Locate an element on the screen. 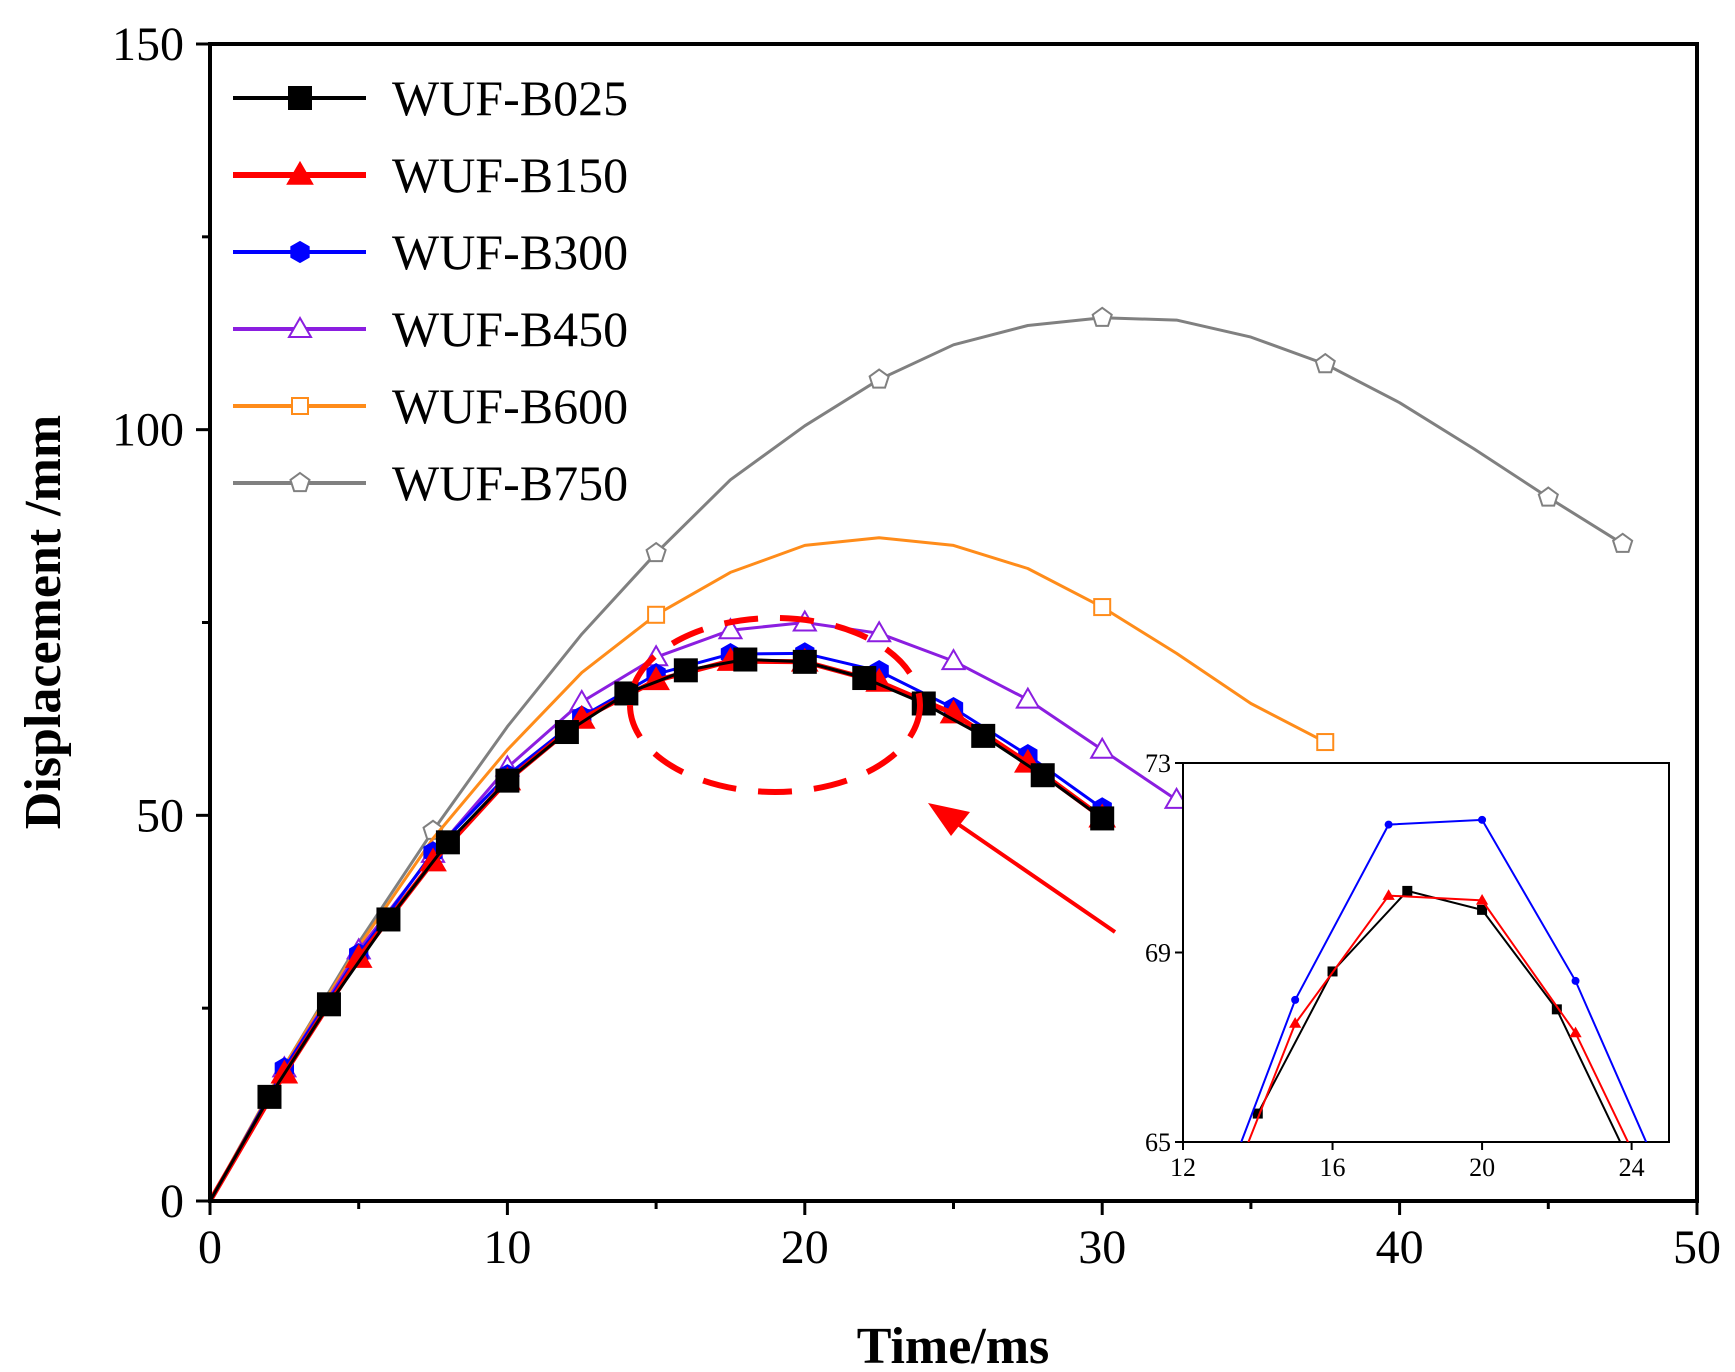 This screenshot has height=1372, width=1735. inset-line-wuf-b025 is located at coordinates (1439, 1015).